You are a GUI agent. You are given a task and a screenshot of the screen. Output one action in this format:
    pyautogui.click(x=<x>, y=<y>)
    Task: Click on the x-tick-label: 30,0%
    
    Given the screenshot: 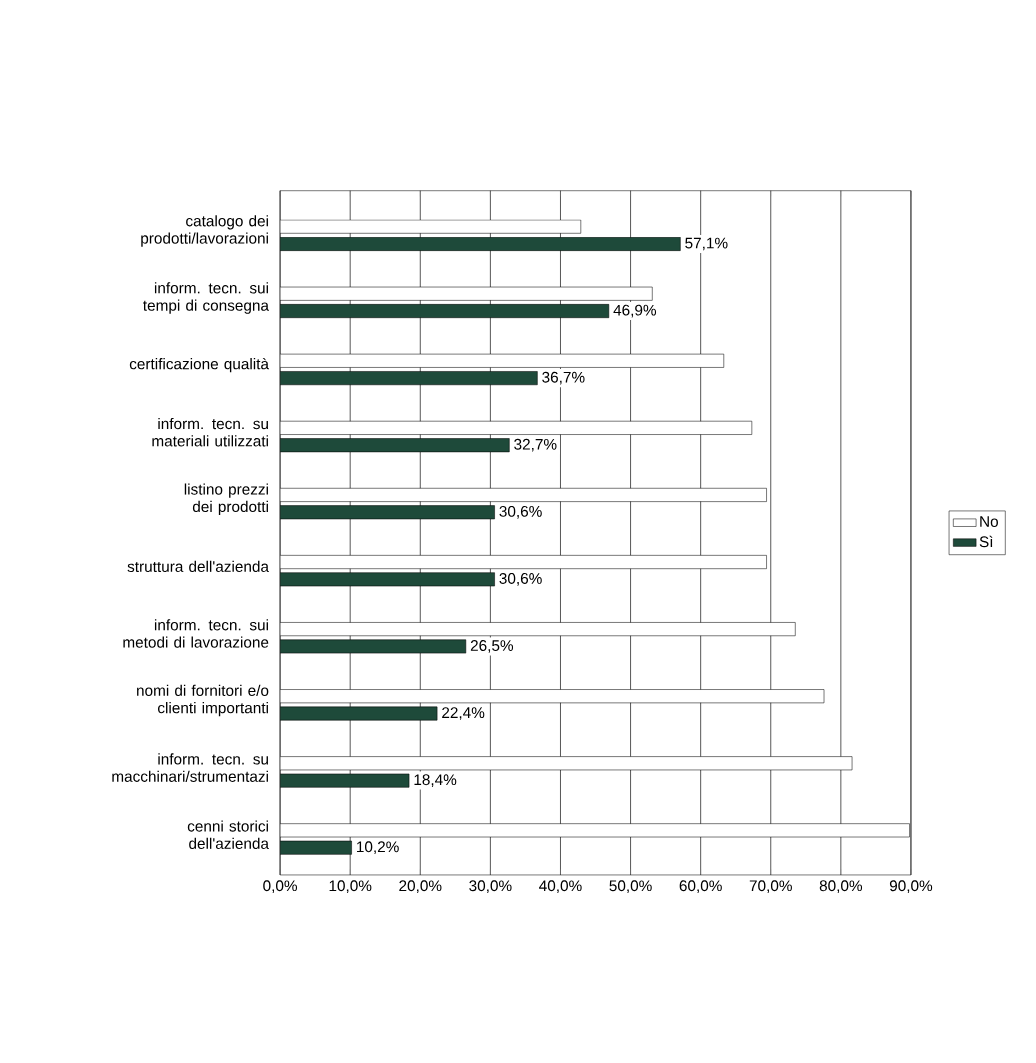 What is the action you would take?
    pyautogui.click(x=490, y=886)
    